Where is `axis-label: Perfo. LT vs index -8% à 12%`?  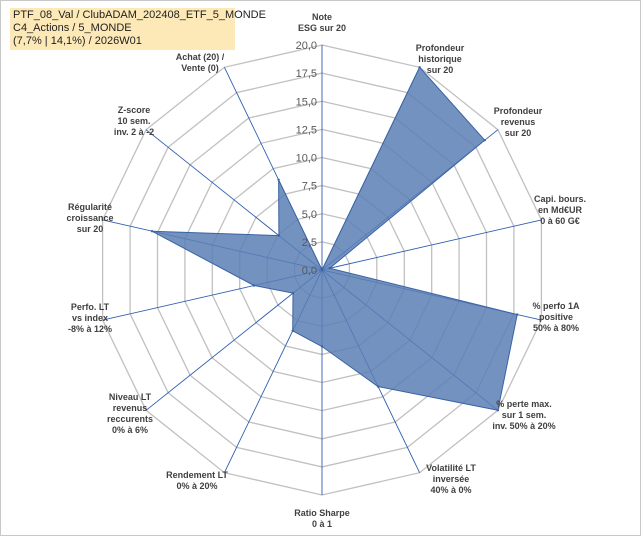
axis-label: Perfo. LT vs index -8% à 12% is located at coordinates (90, 318).